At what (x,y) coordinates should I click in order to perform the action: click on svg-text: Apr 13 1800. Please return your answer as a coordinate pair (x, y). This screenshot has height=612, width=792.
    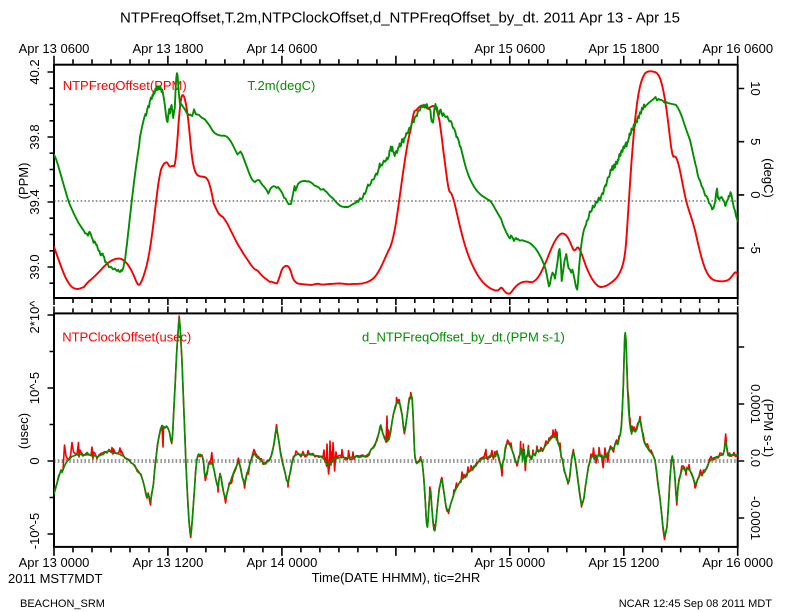
    Looking at the image, I should click on (167, 48).